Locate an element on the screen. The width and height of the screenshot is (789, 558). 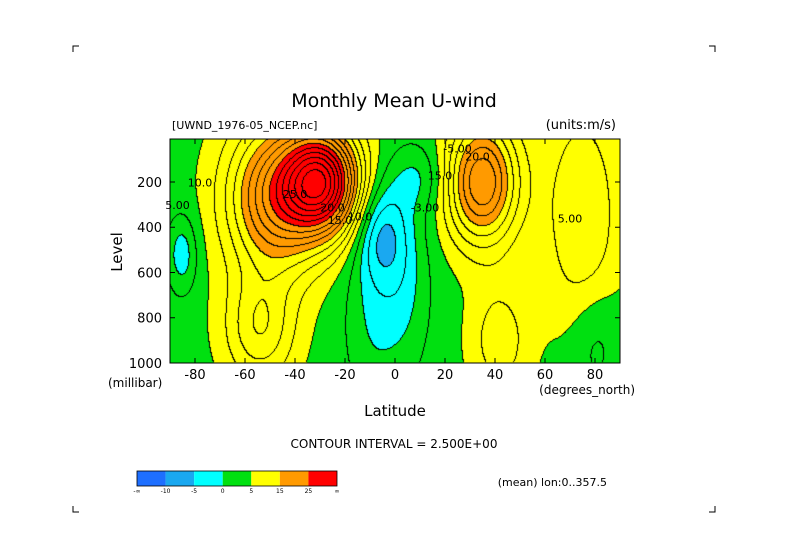
colorbar-label: ∞ is located at coordinates (337, 491).